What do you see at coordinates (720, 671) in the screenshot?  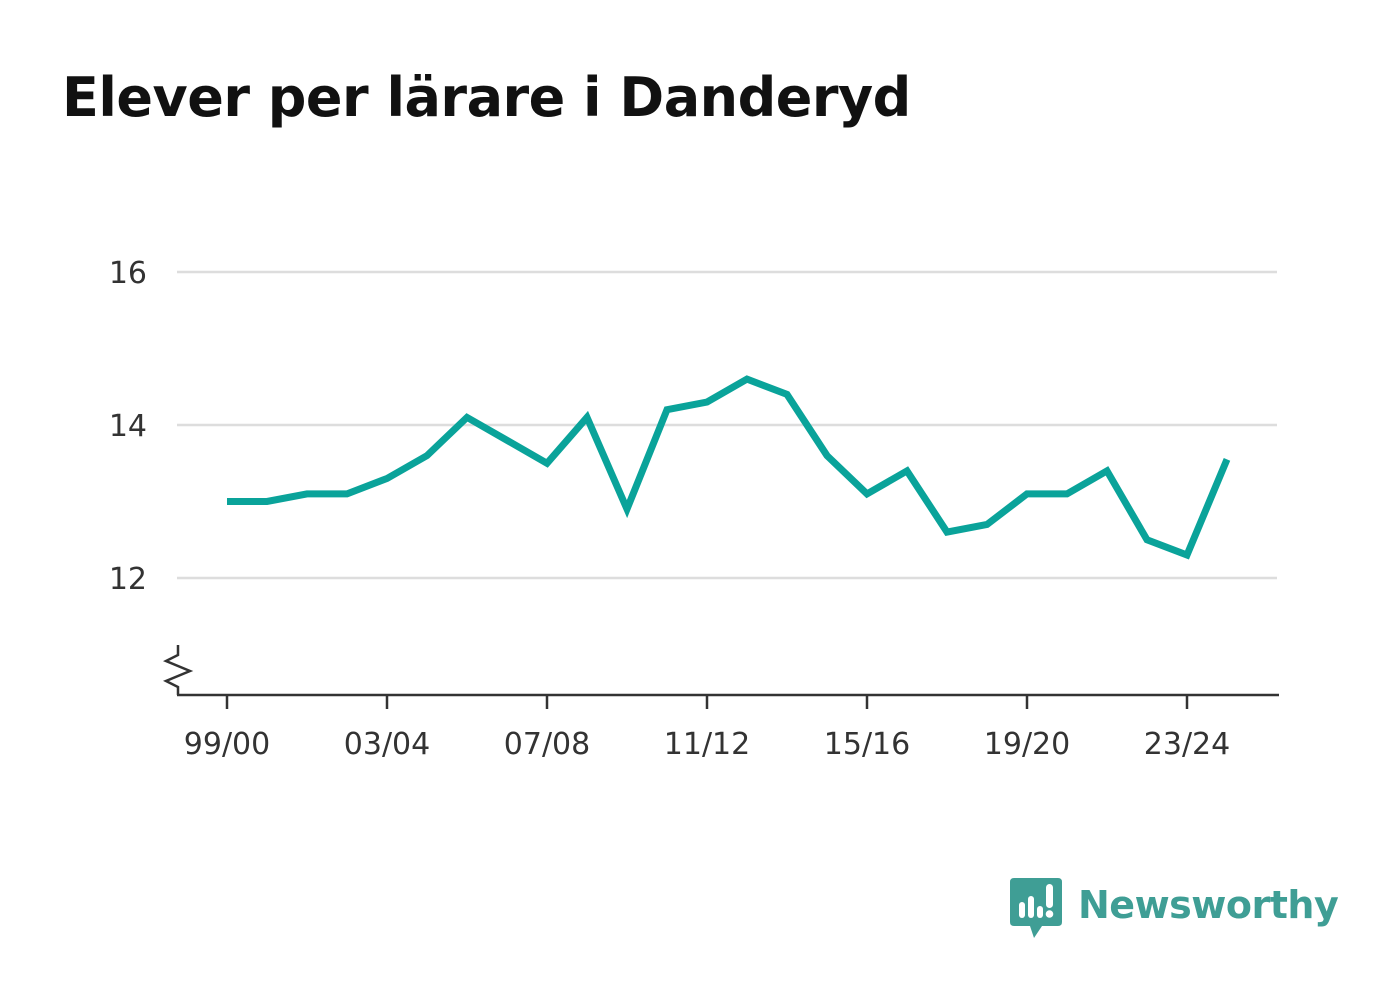 I see `x-axis` at bounding box center [720, 671].